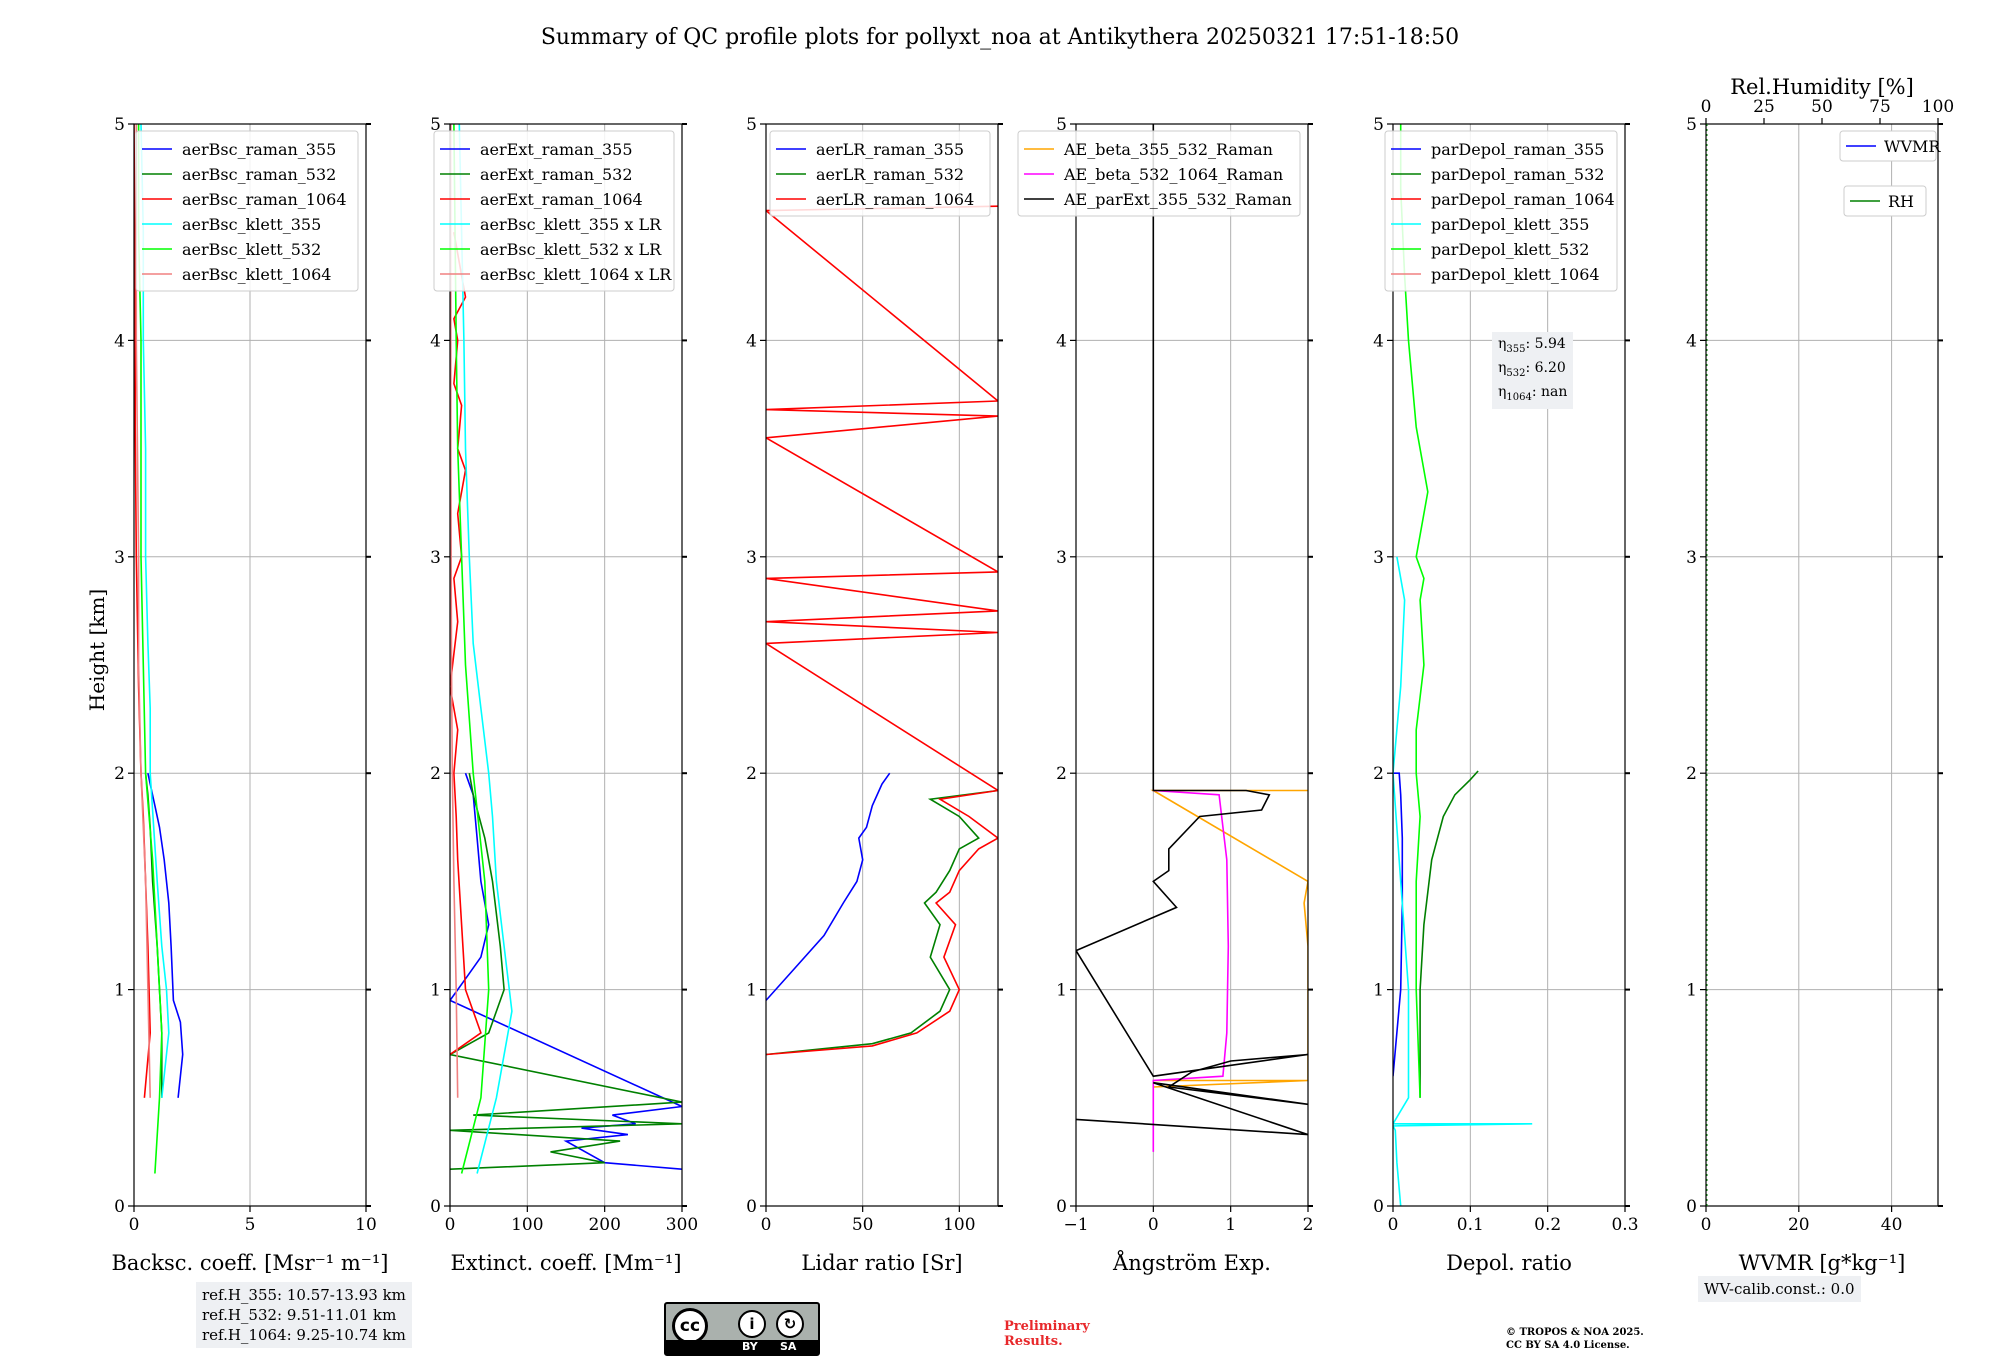 The width and height of the screenshot is (2000, 1360). Describe the element at coordinates (1177, 199) in the screenshot. I see `legend-entry: AE_parExt_355_532_Raman` at that location.